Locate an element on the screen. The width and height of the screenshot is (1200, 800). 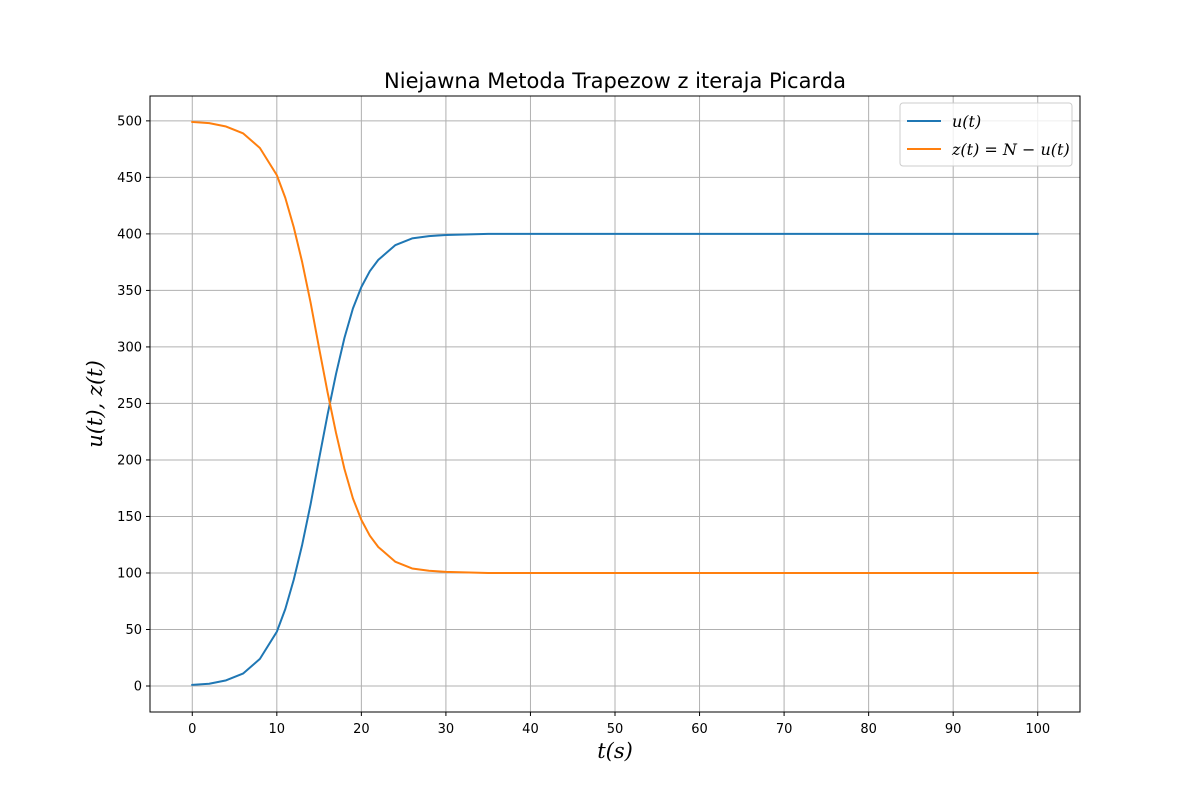
y-tick-label: 300 is located at coordinates (129, 347).